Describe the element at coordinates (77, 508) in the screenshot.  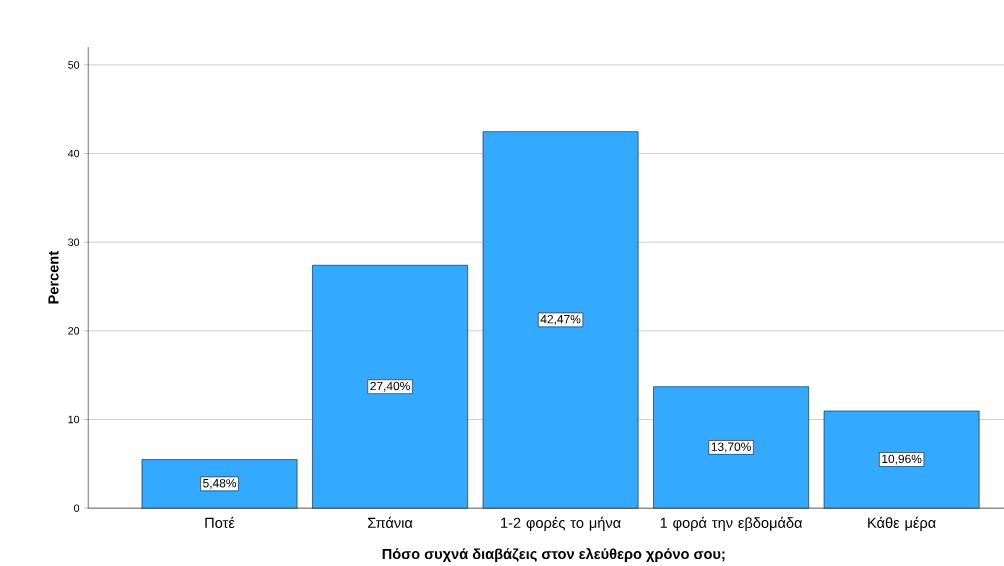
I see `y-tick-label: 0` at that location.